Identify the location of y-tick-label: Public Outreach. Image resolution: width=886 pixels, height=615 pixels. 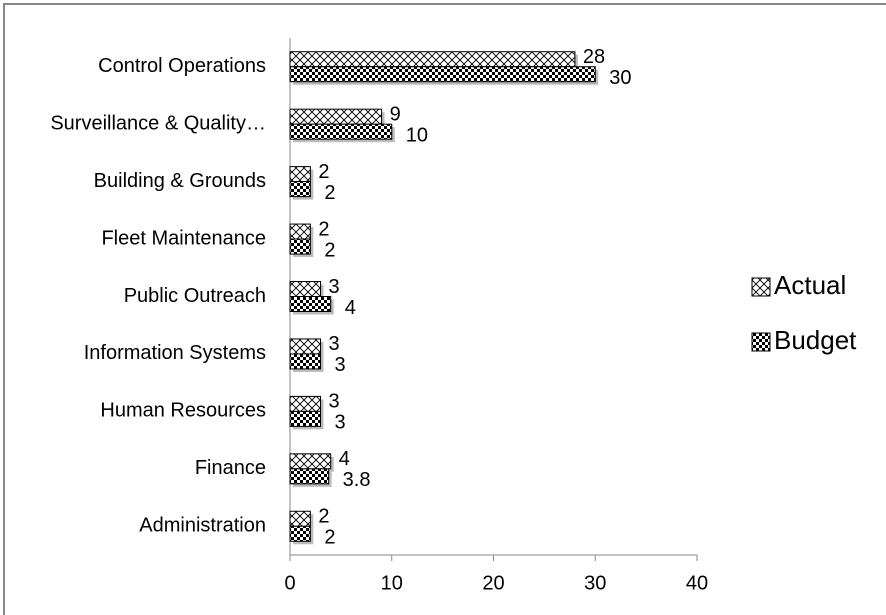
(195, 296).